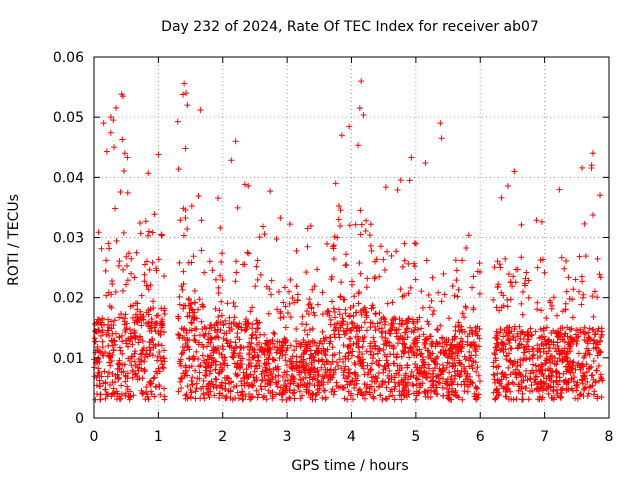 The width and height of the screenshot is (640, 480). I want to click on x-tick-label: 5, so click(415, 437).